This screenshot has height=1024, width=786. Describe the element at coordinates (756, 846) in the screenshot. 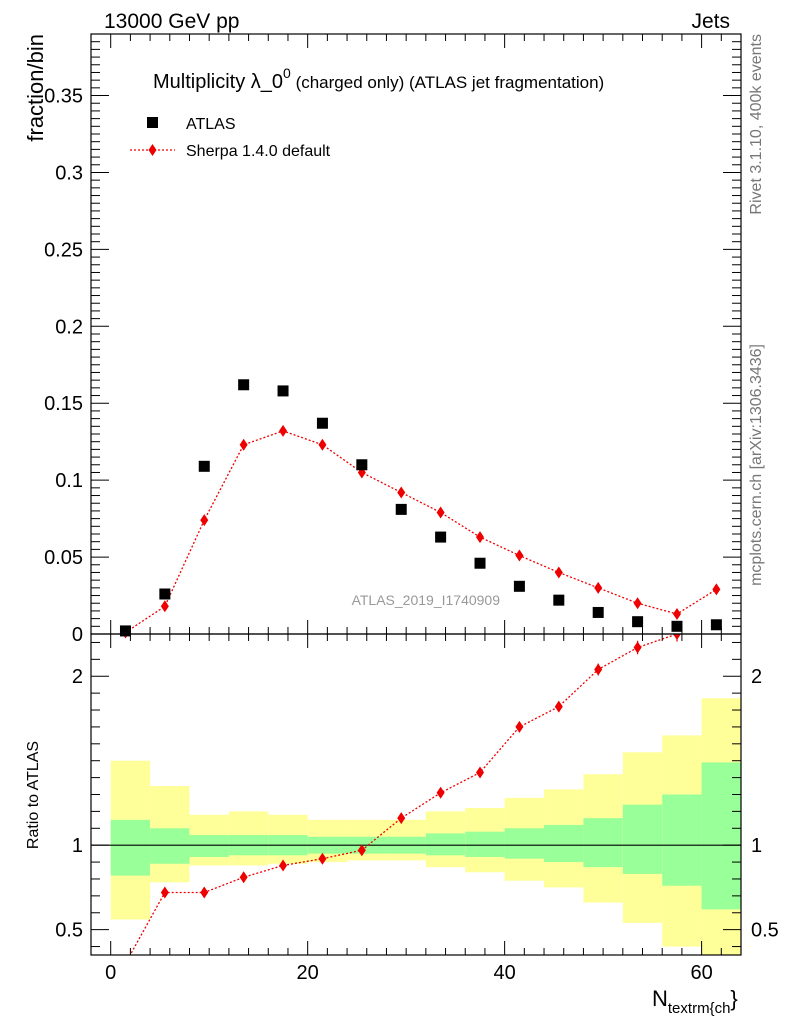

I see `ratio-ytick-label-right-1: 1` at that location.